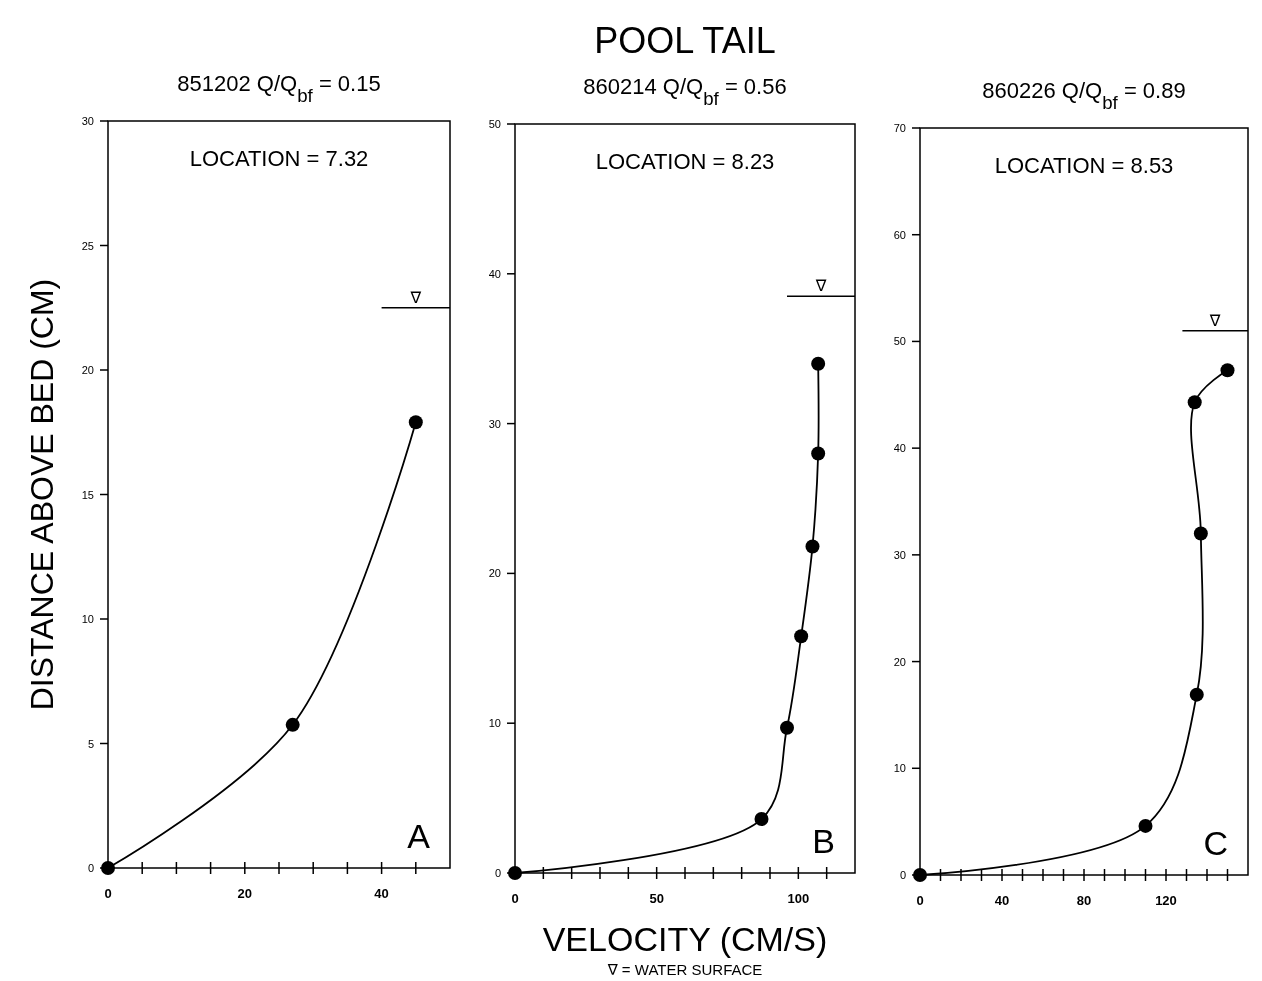 This screenshot has height=981, width=1262. What do you see at coordinates (685, 91) in the screenshot?
I see `chart-subtitle: 860214 Q/Q$_{bf}$ = 0.56` at bounding box center [685, 91].